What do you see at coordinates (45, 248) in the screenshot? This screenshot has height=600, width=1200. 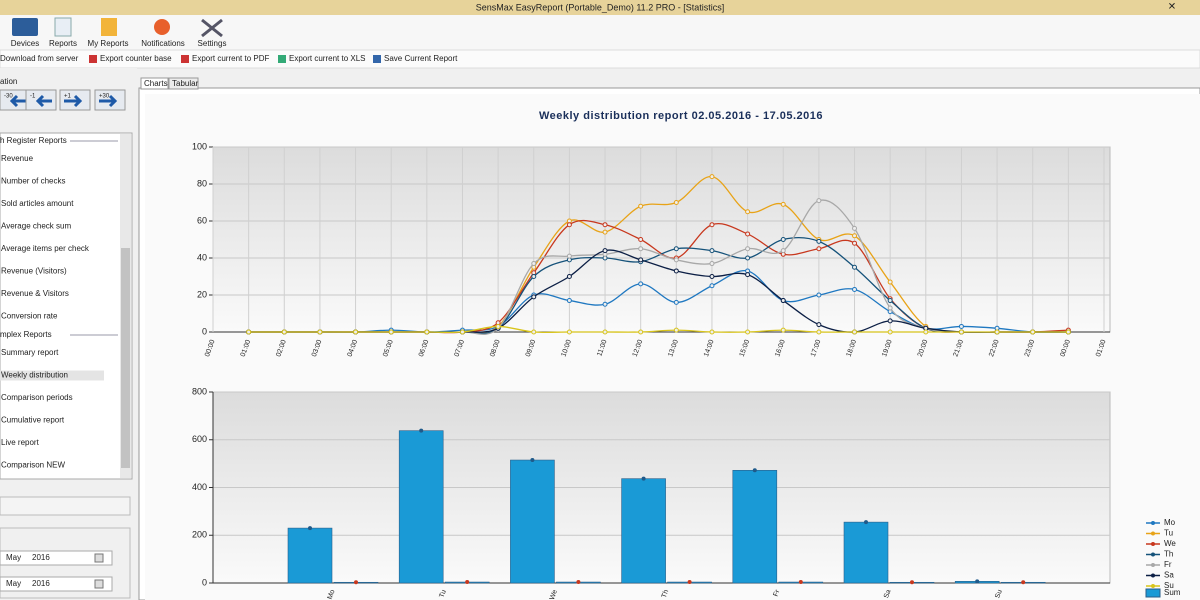 I see `report-item: Average items per check` at bounding box center [45, 248].